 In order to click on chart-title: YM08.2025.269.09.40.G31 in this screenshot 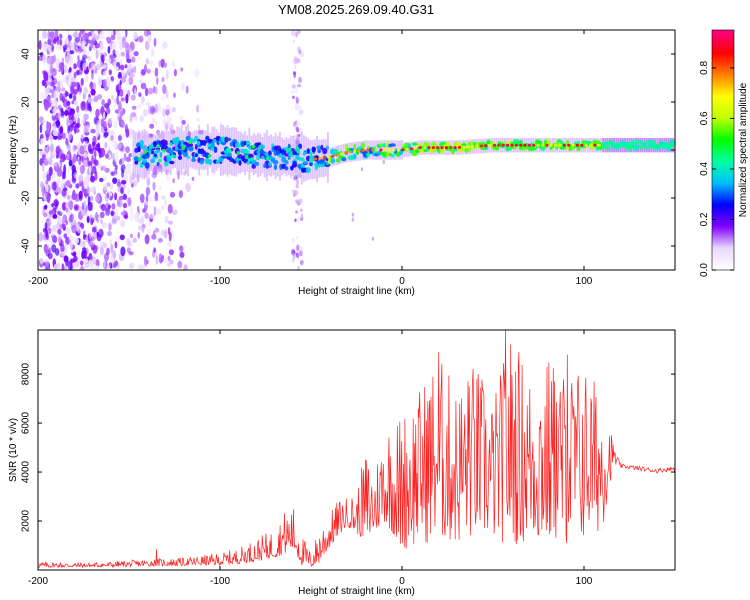, I will do `click(356, 9)`.